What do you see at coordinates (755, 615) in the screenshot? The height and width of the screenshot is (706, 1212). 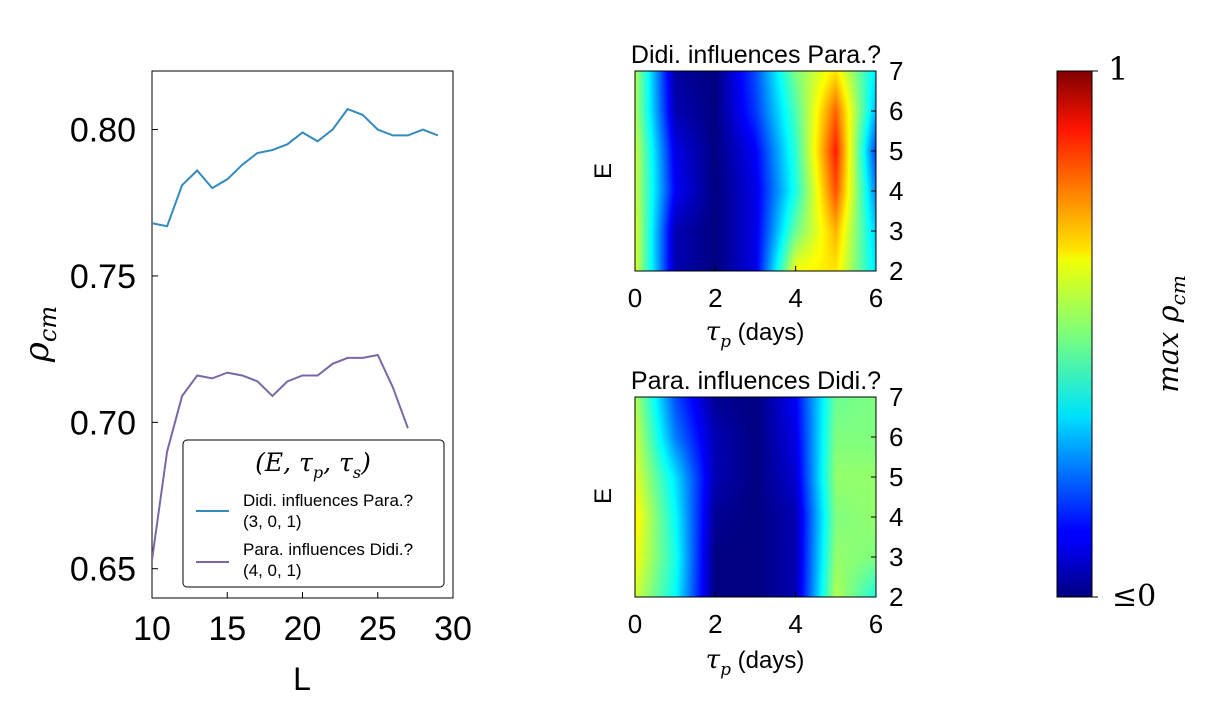 I see `heatmap-2-x-axis: 0 2 4 6` at bounding box center [755, 615].